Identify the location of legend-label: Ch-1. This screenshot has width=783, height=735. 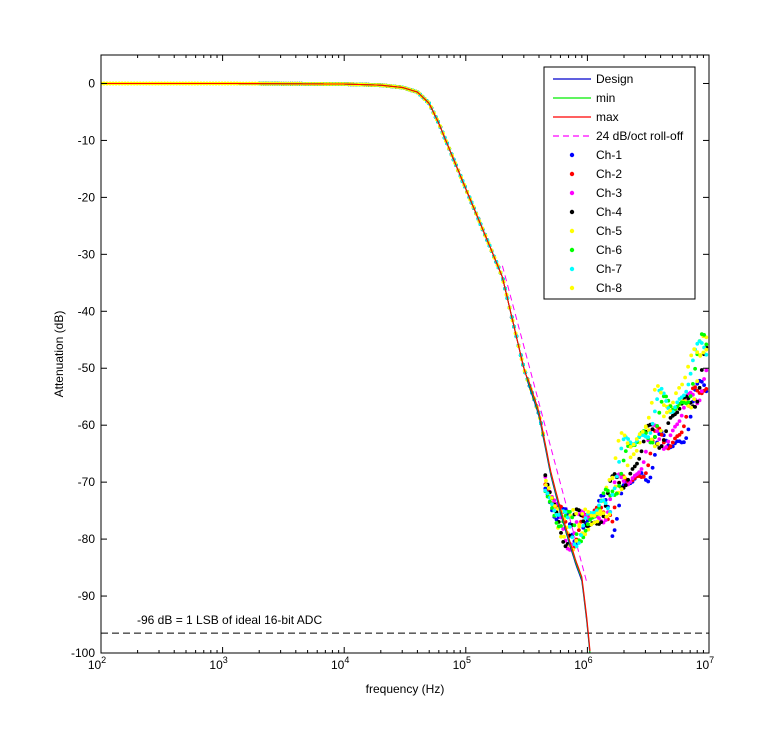
(609, 155).